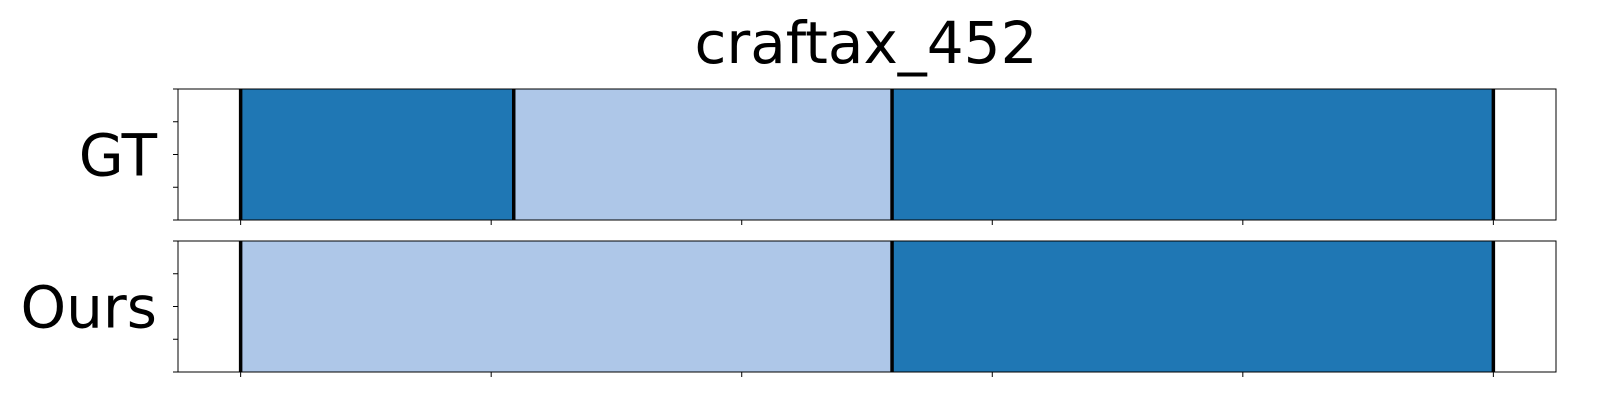 The height and width of the screenshot is (400, 1600). I want to click on row-label-gt: GT, so click(118, 156).